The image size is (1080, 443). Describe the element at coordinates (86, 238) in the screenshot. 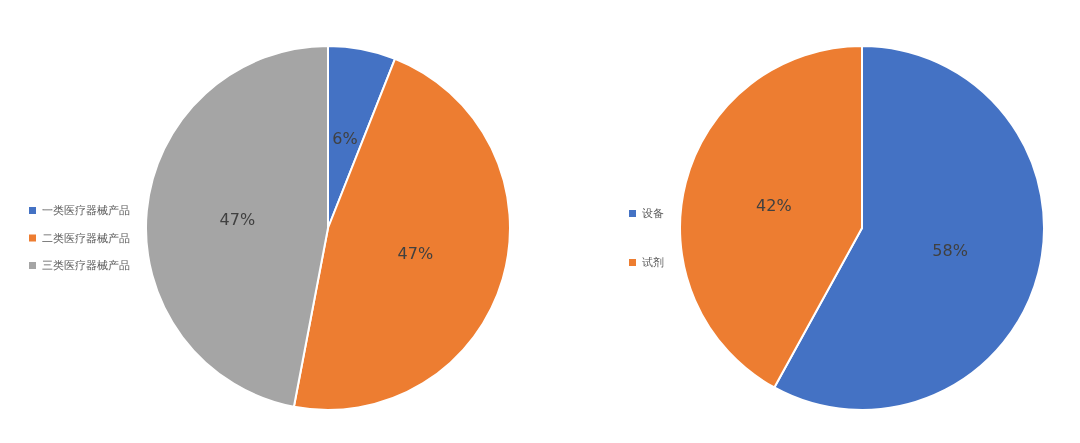

I see `legend-label: 二类医疗器械产品` at that location.